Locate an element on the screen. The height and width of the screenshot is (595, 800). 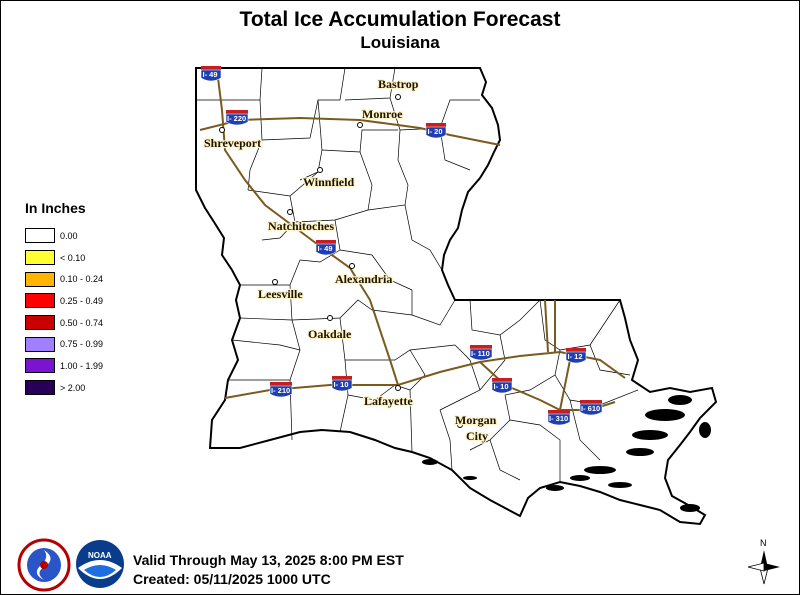
city-label-natchitoches: Natchitoches is located at coordinates (301, 226).